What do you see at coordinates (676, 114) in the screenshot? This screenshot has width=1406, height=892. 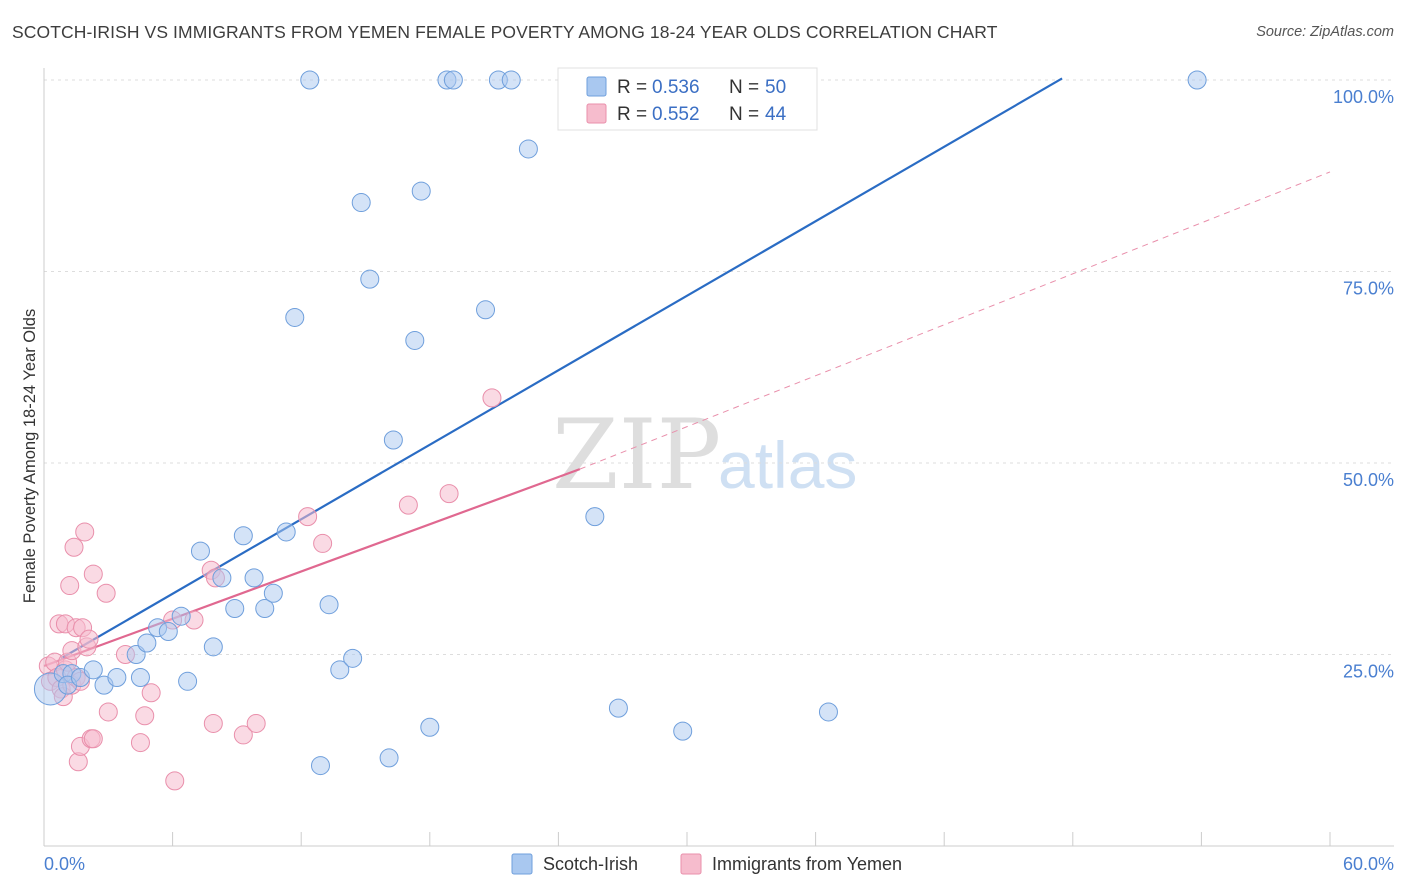 I see `legend-r-value-1: 0.552` at bounding box center [676, 114].